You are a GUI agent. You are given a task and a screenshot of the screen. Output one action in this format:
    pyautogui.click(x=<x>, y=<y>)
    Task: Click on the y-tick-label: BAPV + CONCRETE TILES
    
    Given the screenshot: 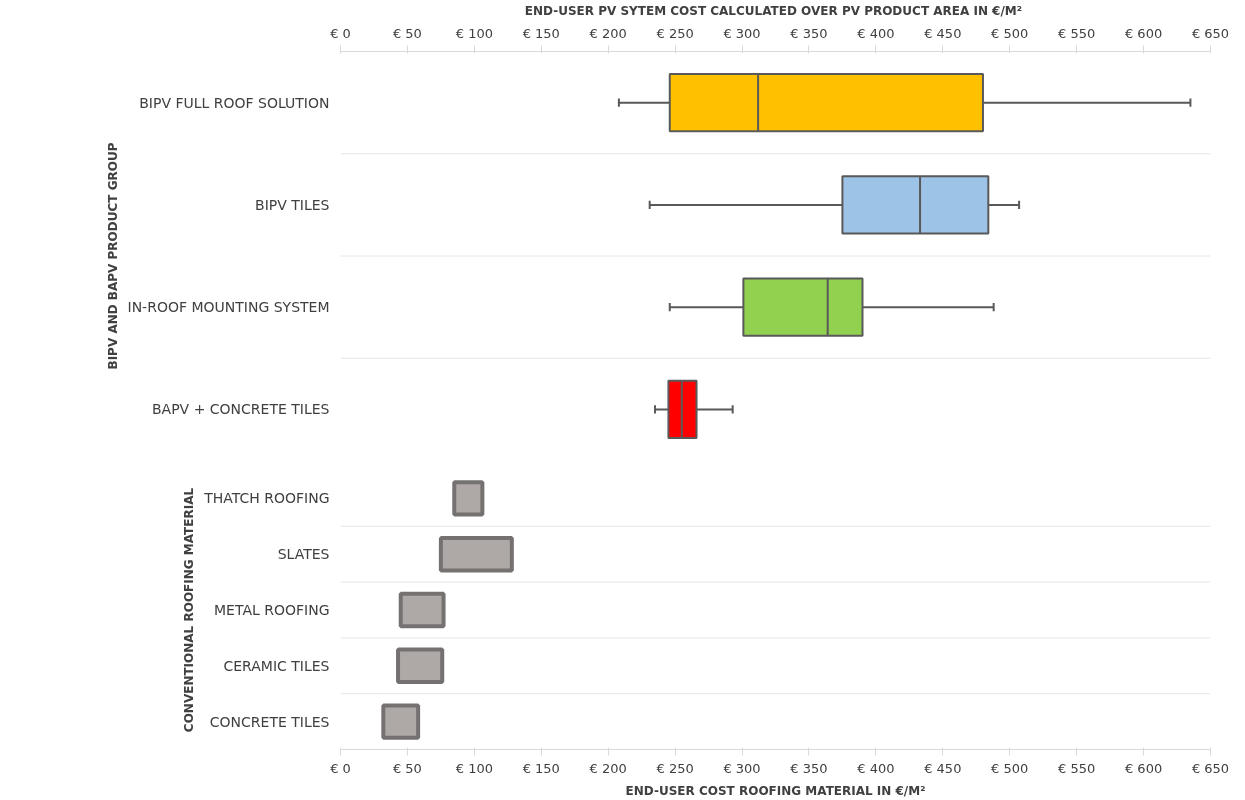 What is the action you would take?
    pyautogui.click(x=240, y=409)
    